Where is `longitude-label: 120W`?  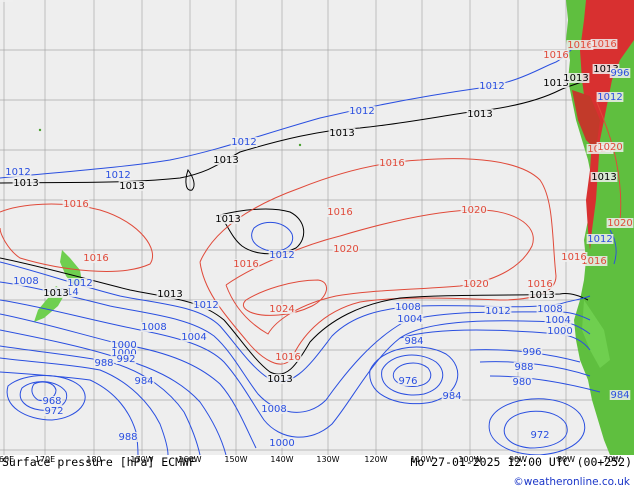 longitude-label: 120W is located at coordinates (376, 459).